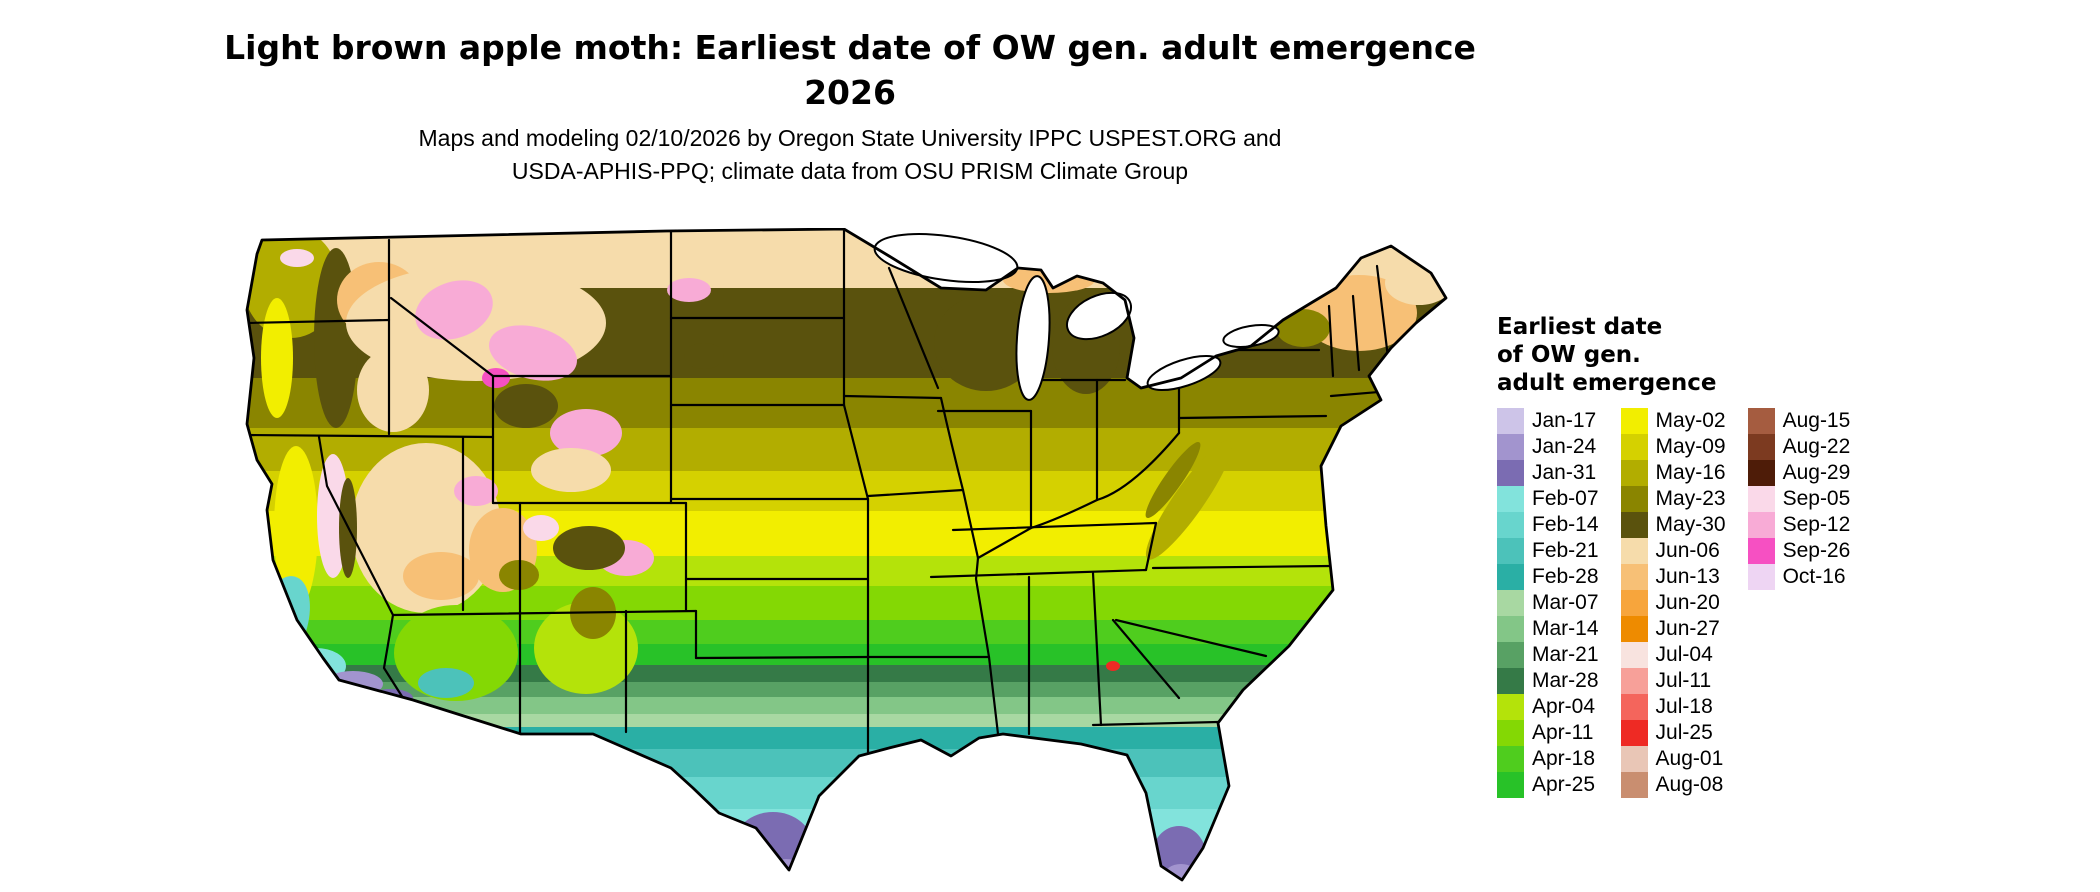  What do you see at coordinates (1564, 473) in the screenshot?
I see `legend-entry-label: Jan-31` at bounding box center [1564, 473].